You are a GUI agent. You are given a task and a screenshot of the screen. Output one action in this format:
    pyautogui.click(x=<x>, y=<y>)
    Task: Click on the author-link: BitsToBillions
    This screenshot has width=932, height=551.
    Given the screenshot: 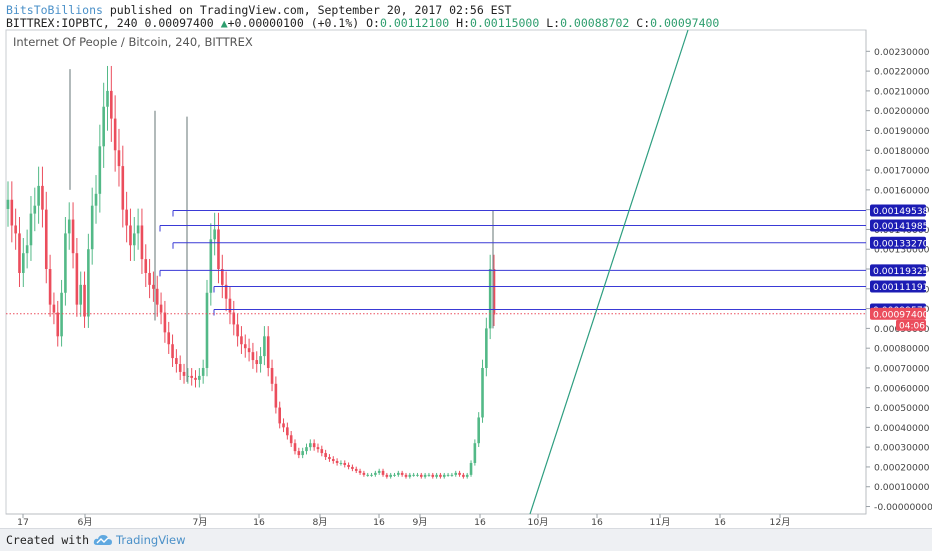 What is the action you would take?
    pyautogui.click(x=54, y=10)
    